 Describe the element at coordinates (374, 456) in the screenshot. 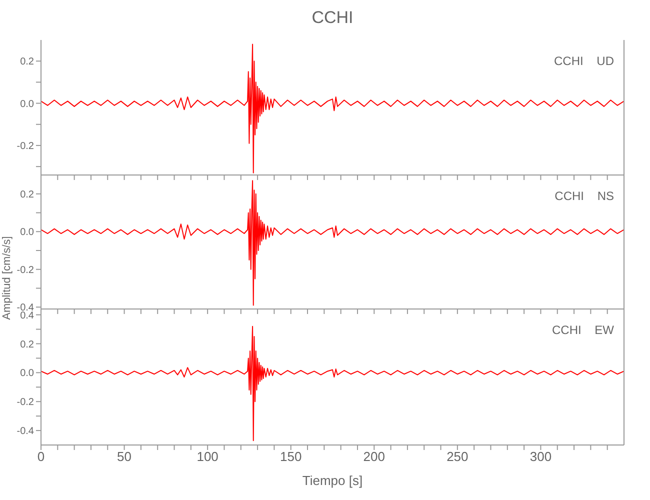

I see `x-tick-label: 200` at that location.